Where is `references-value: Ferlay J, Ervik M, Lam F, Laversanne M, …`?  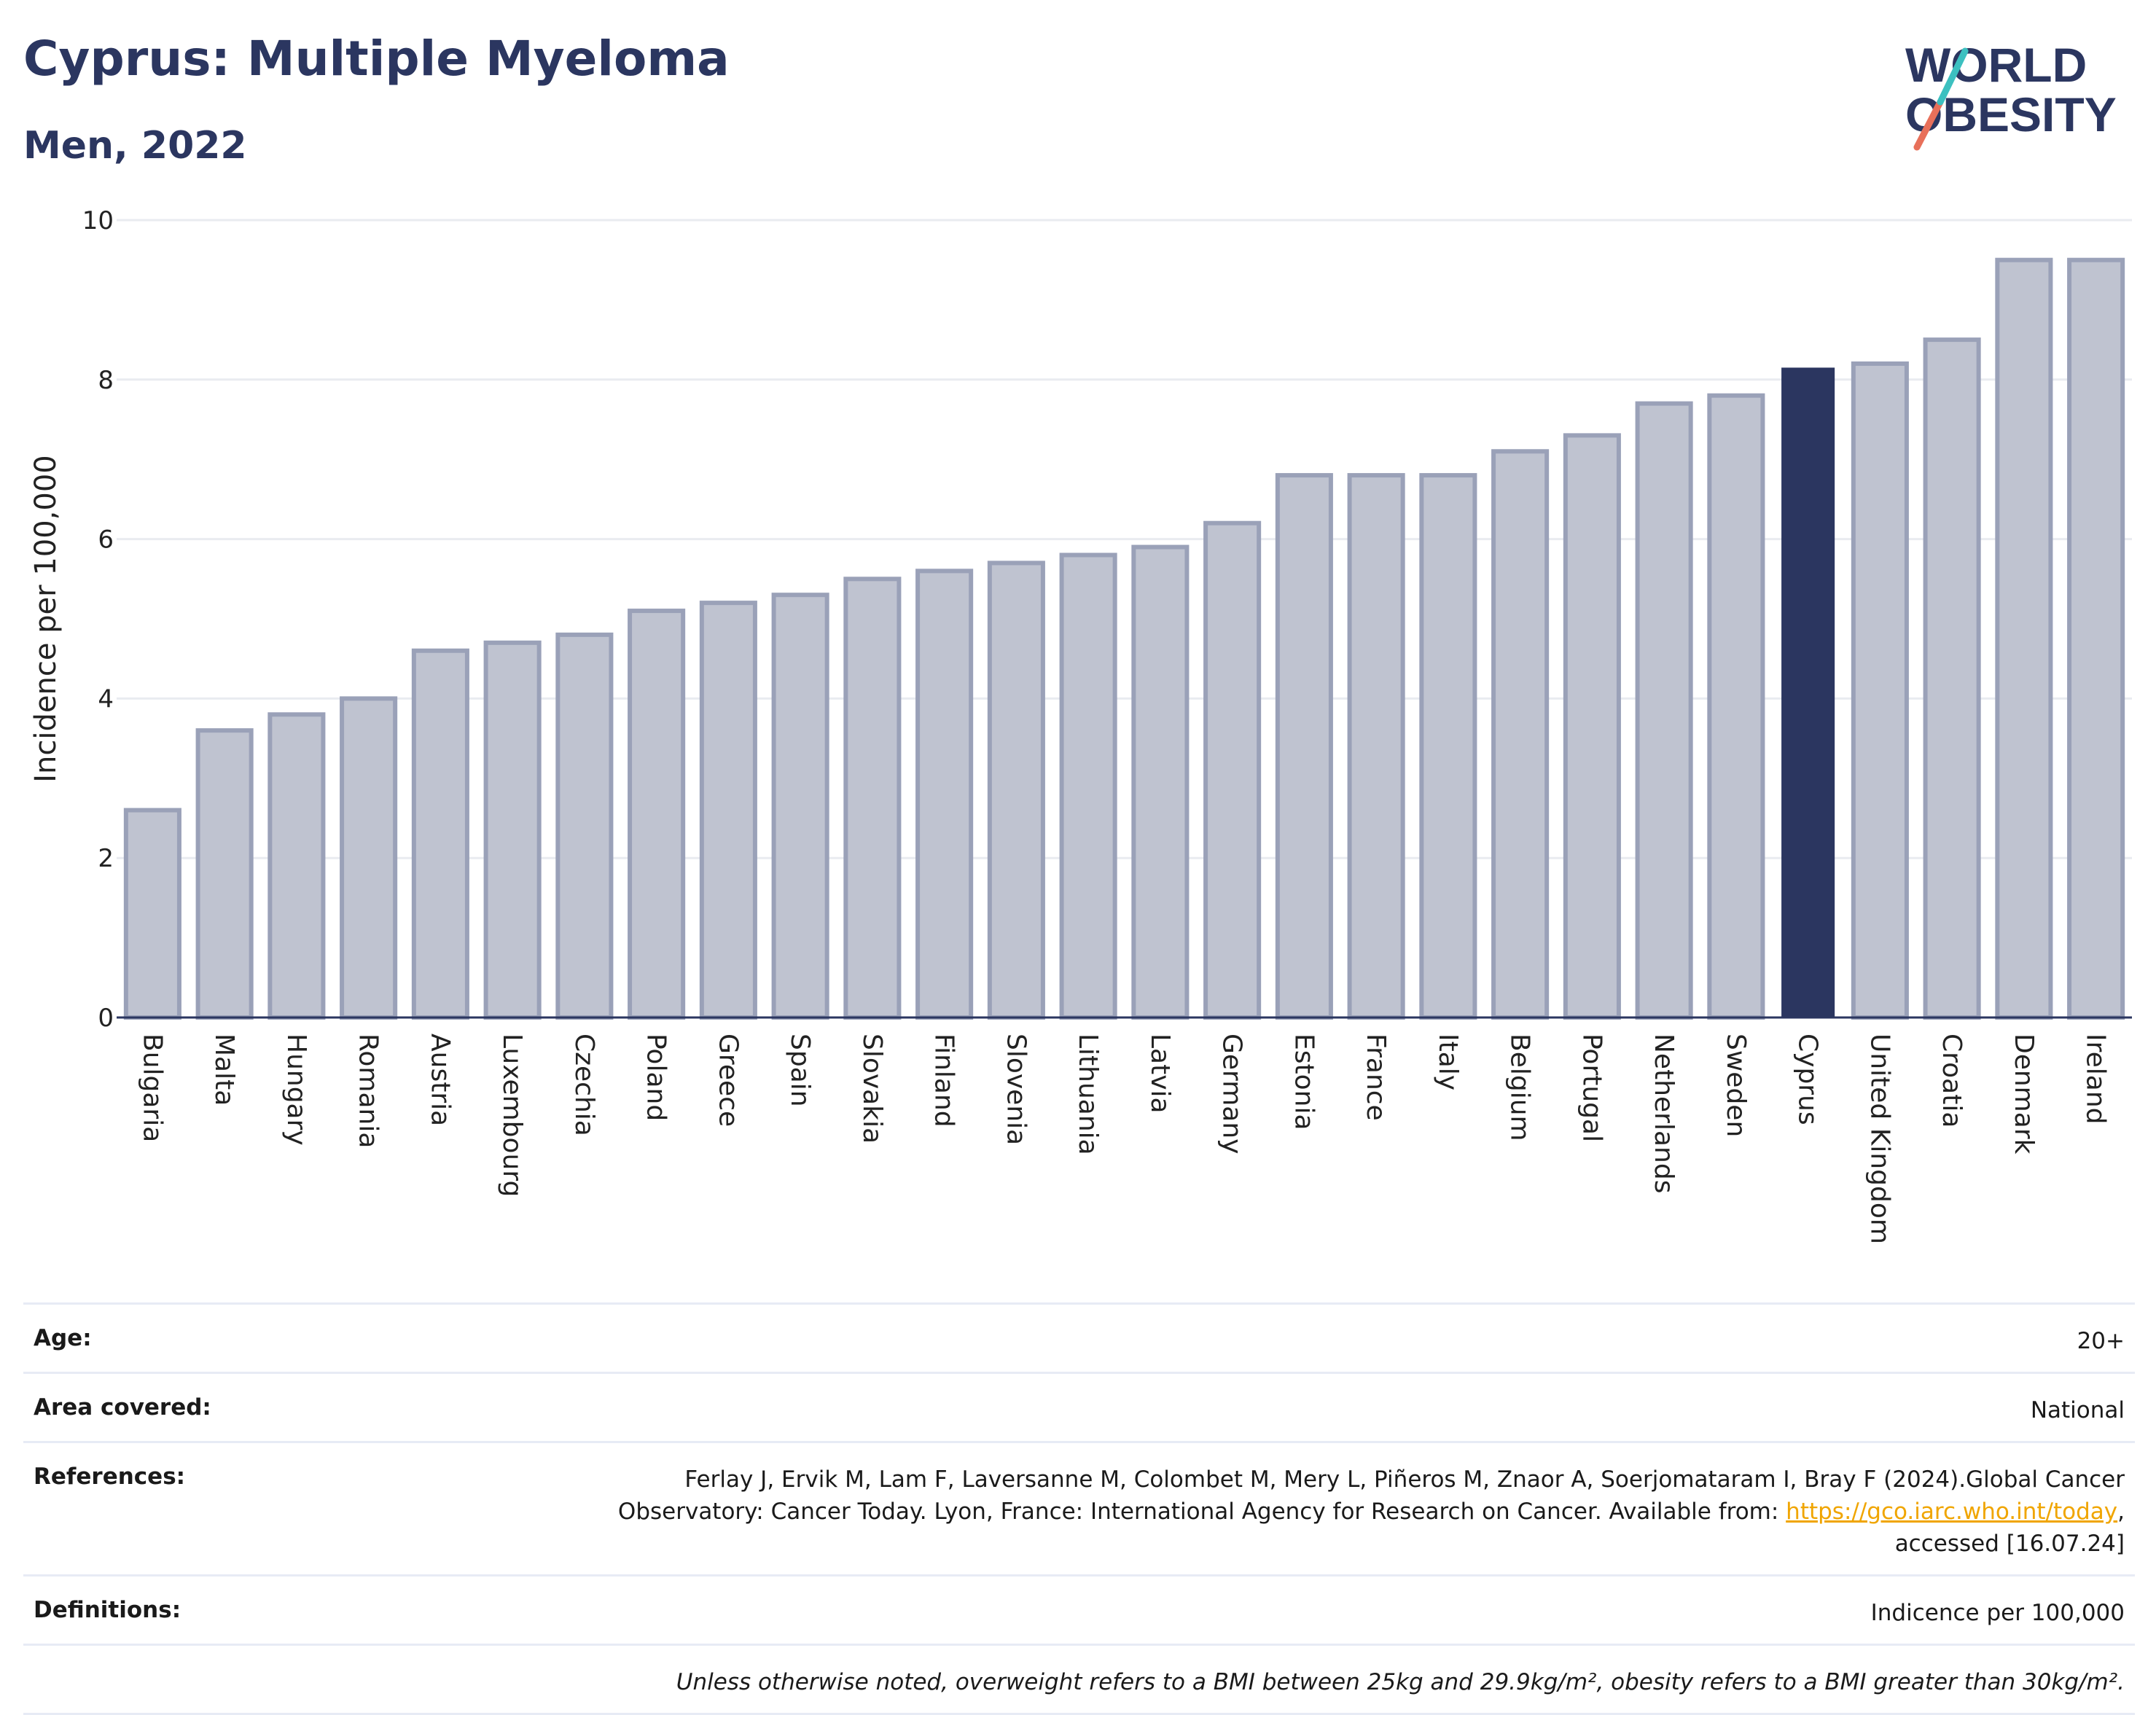 references-value: Ferlay J, Ervik M, Lam F, Laversanne M, … is located at coordinates (1345, 1512).